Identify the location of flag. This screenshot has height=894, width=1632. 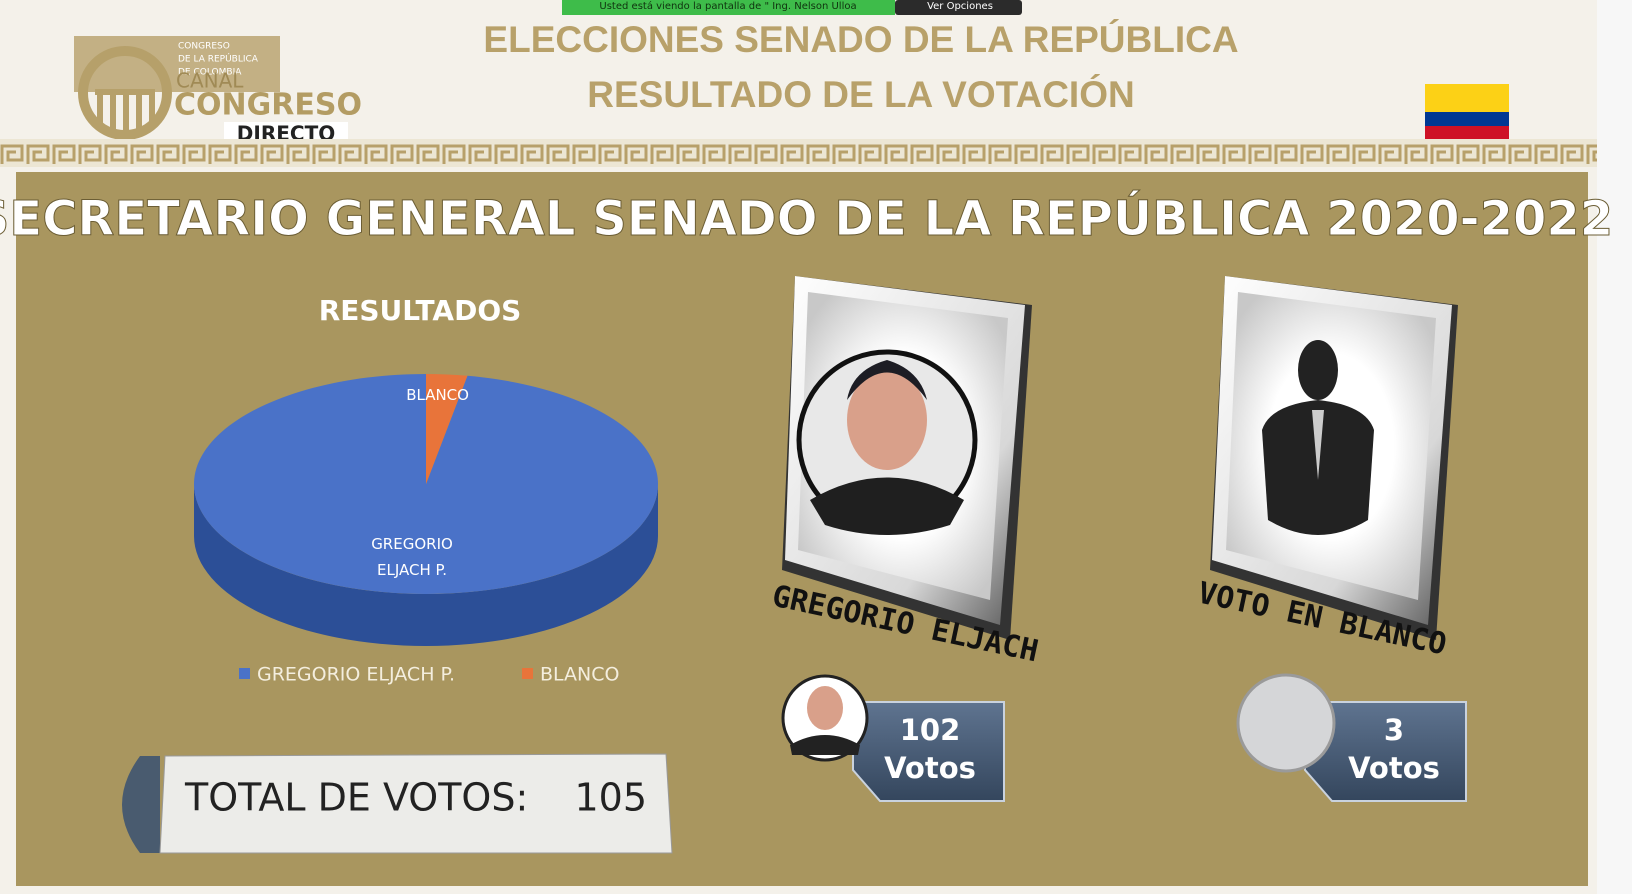
(1467, 111).